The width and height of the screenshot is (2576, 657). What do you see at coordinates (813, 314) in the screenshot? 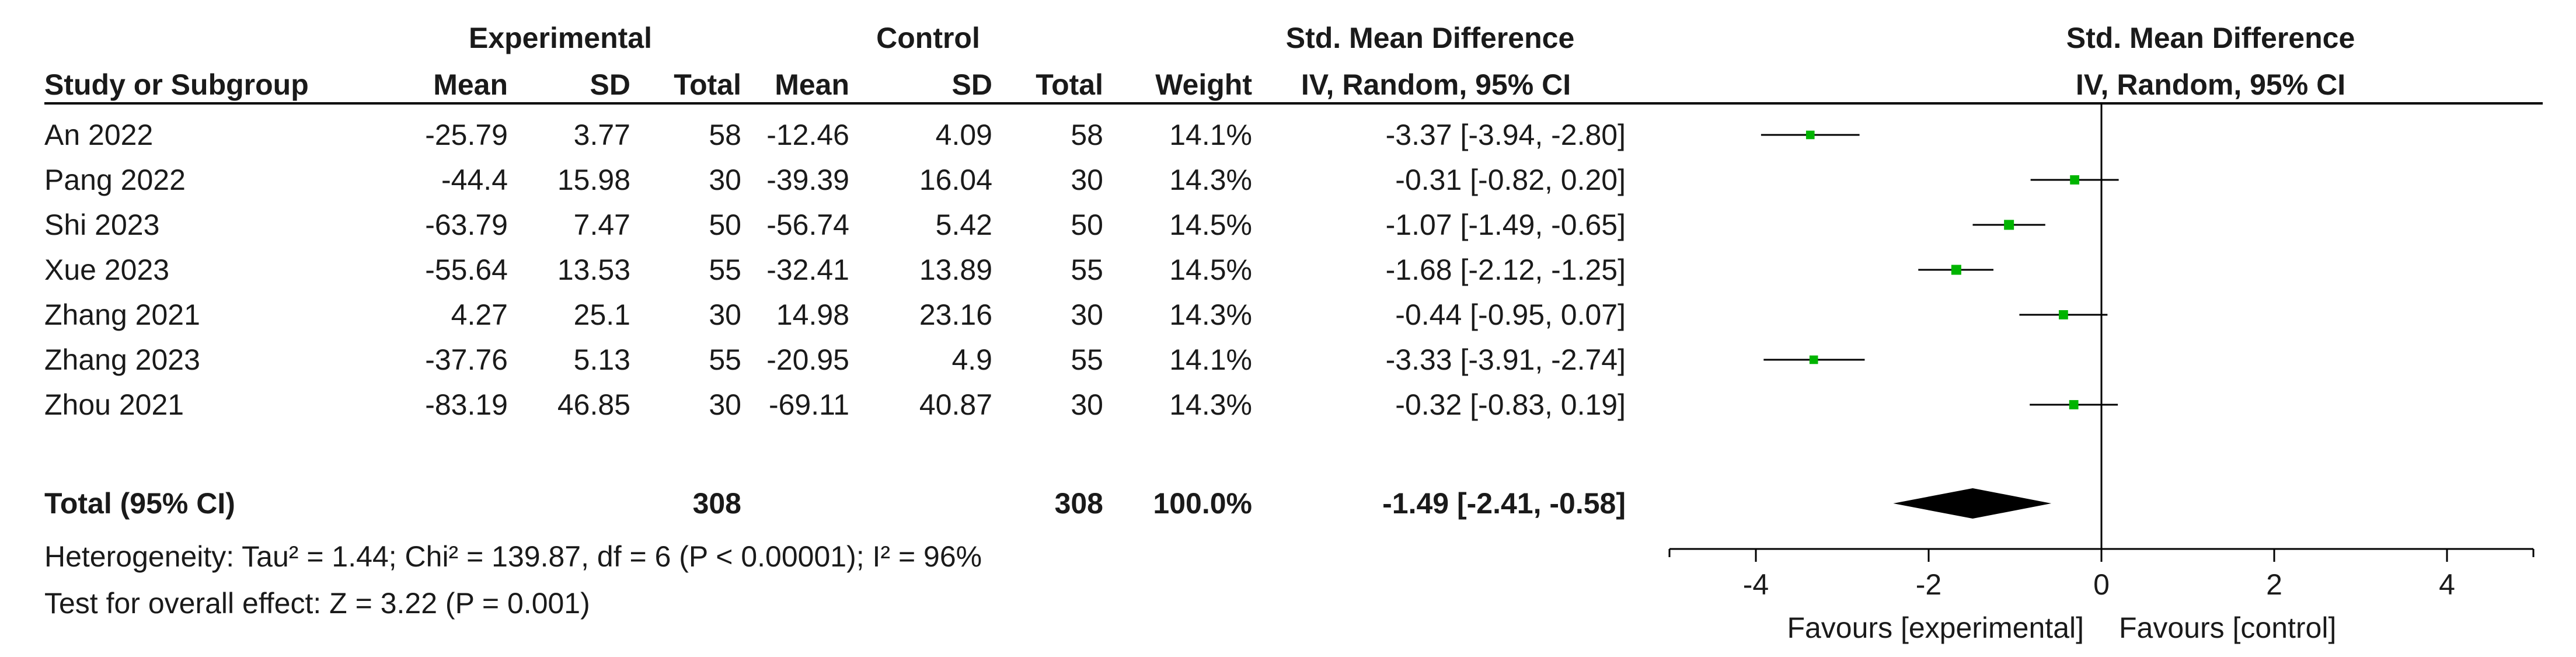
I see `ctl-mean-value: 14.98` at bounding box center [813, 314].